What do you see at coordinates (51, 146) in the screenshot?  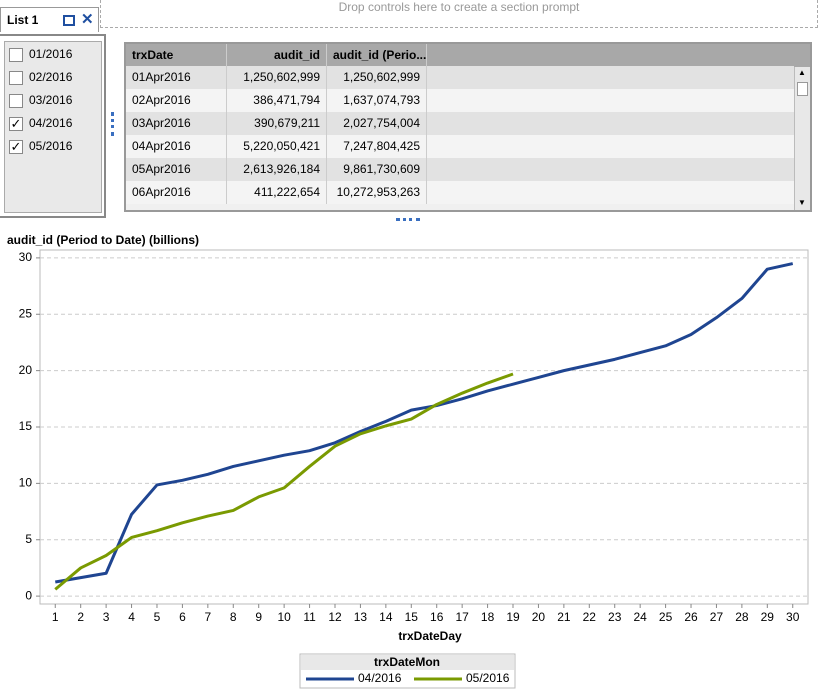 I see `item-label: 05/2016` at bounding box center [51, 146].